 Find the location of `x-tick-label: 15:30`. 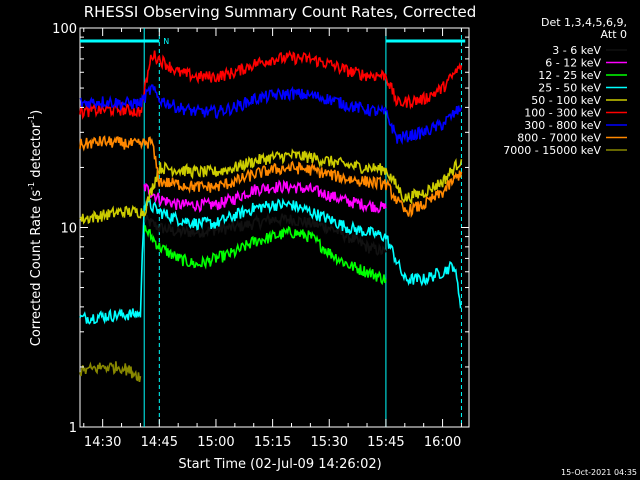

x-tick-label: 15:30 is located at coordinates (329, 442).